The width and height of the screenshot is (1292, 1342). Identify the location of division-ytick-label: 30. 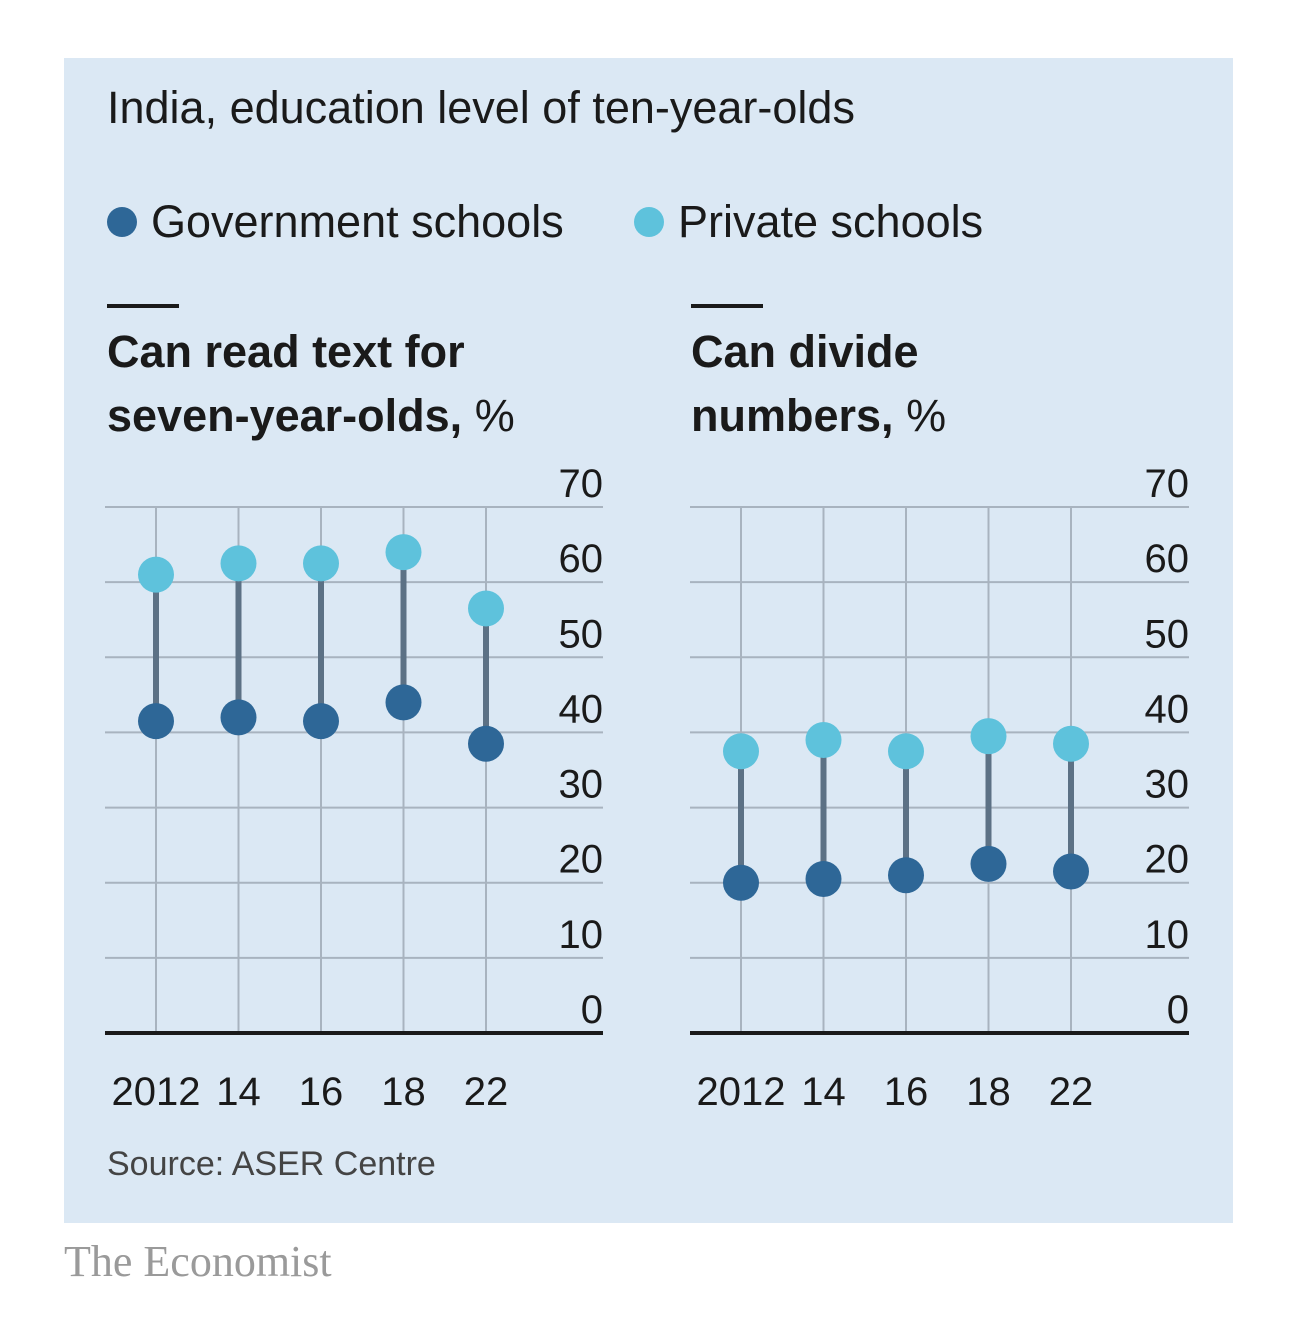
(1167, 785).